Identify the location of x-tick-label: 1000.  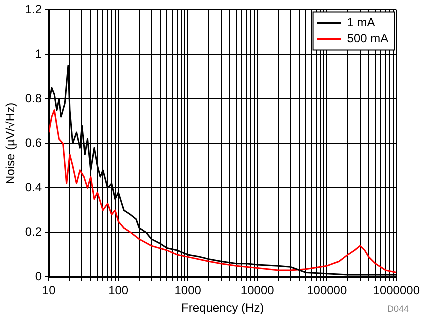
(188, 291).